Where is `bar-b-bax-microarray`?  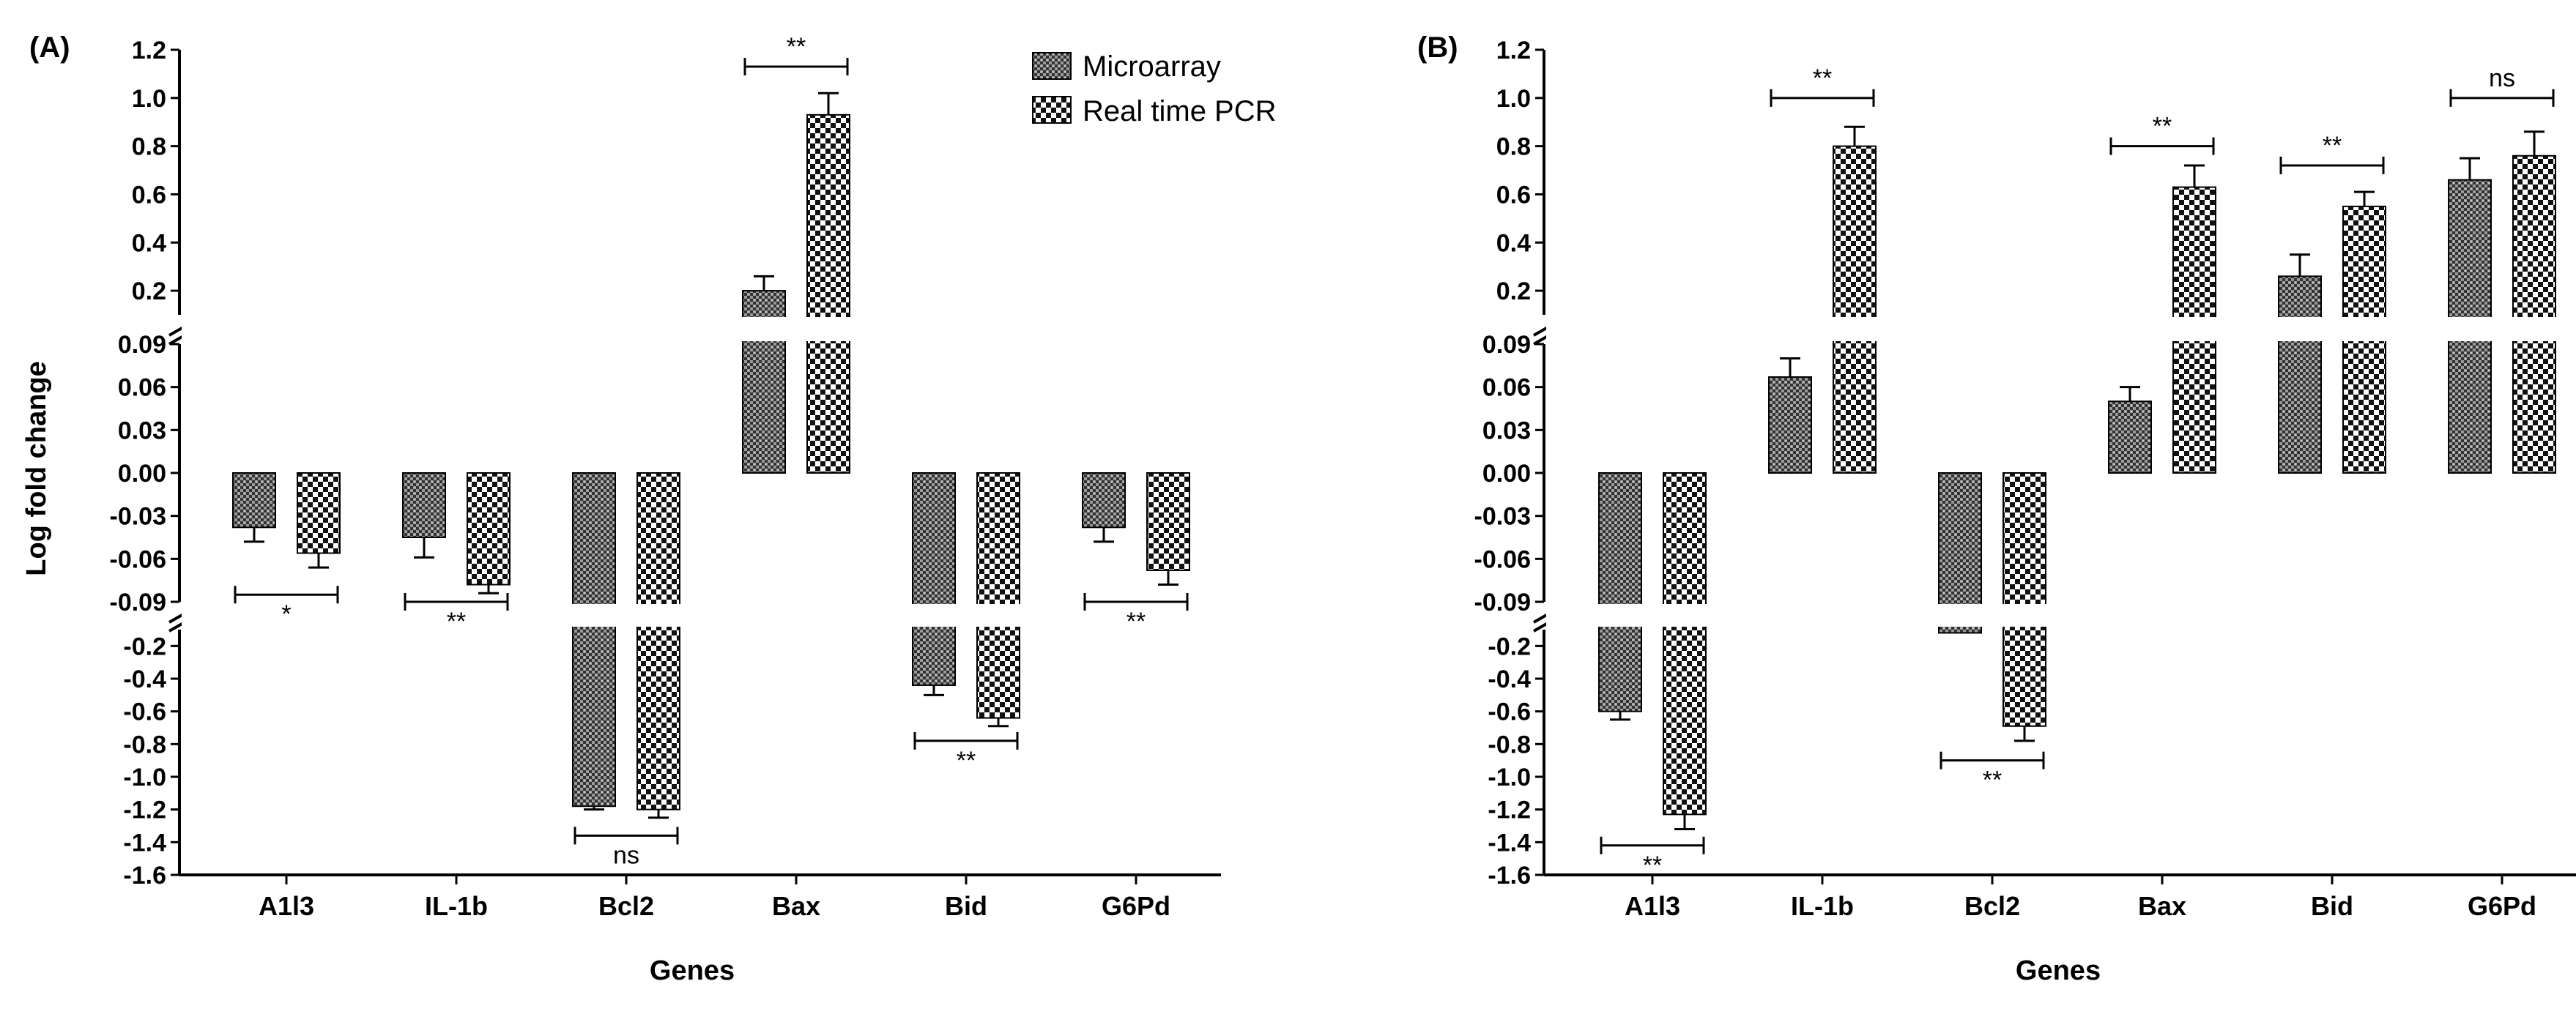 bar-b-bax-microarray is located at coordinates (2130, 437).